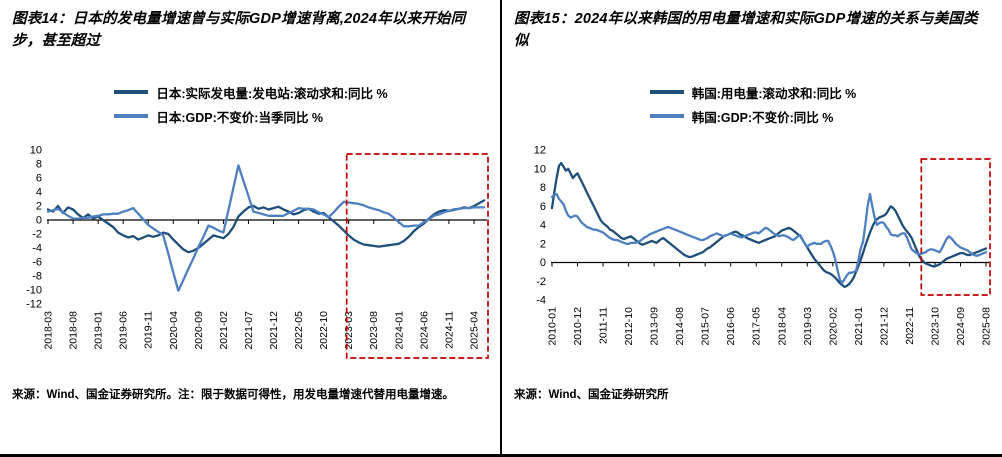 This screenshot has width=1002, height=457. Describe the element at coordinates (34, 305) in the screenshot. I see `svg-text: -12` at that location.